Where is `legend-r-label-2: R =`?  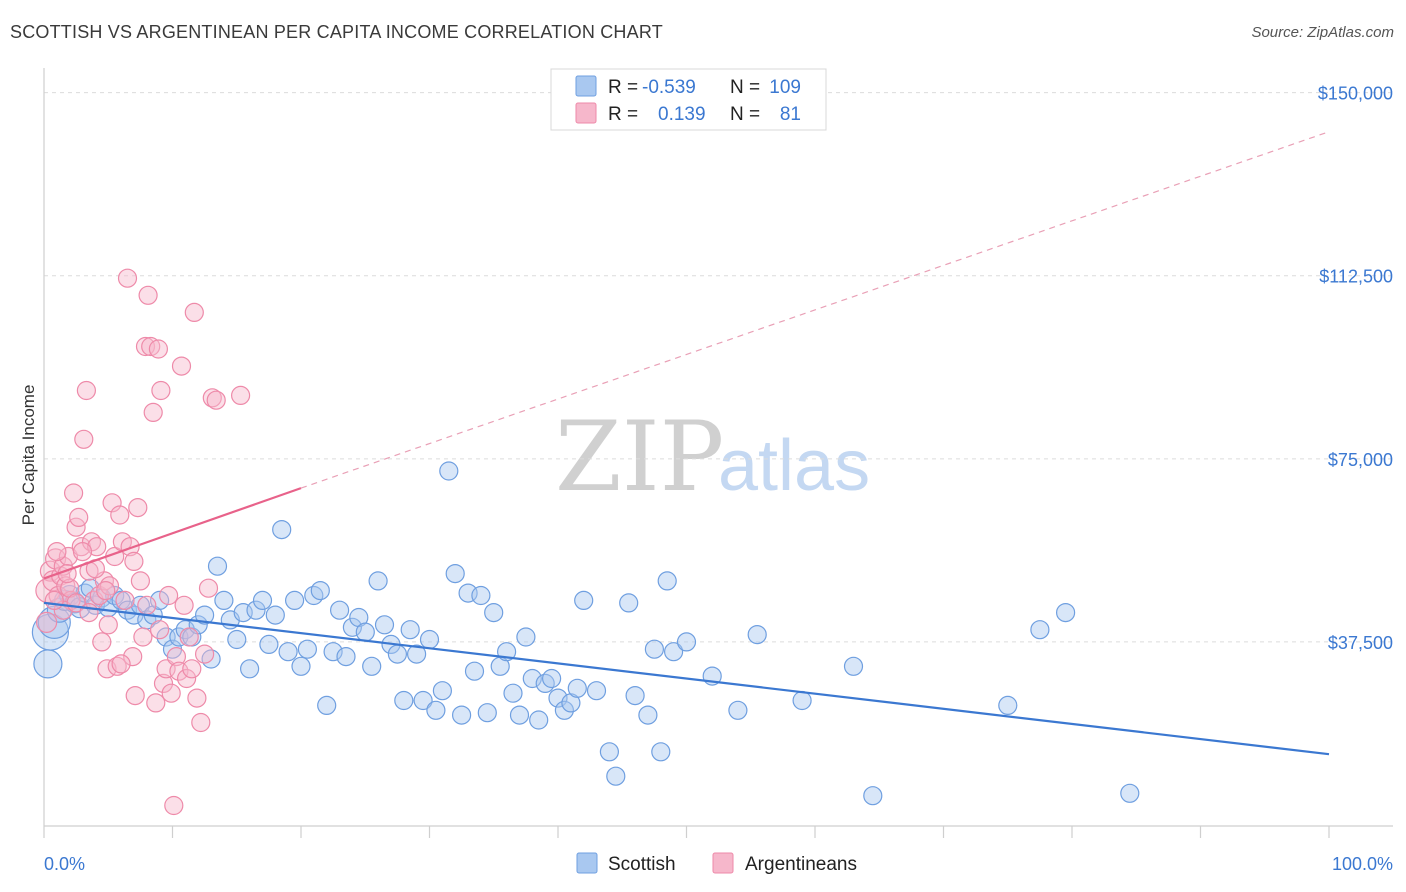
legend-r-label-2: R = is located at coordinates (623, 114).